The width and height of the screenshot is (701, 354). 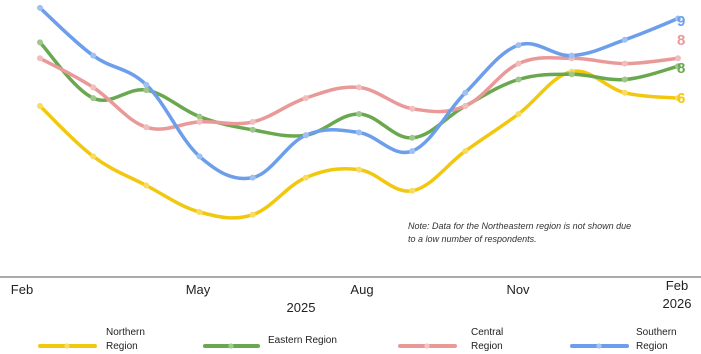 I want to click on x-tick-label: Nov, so click(x=518, y=289).